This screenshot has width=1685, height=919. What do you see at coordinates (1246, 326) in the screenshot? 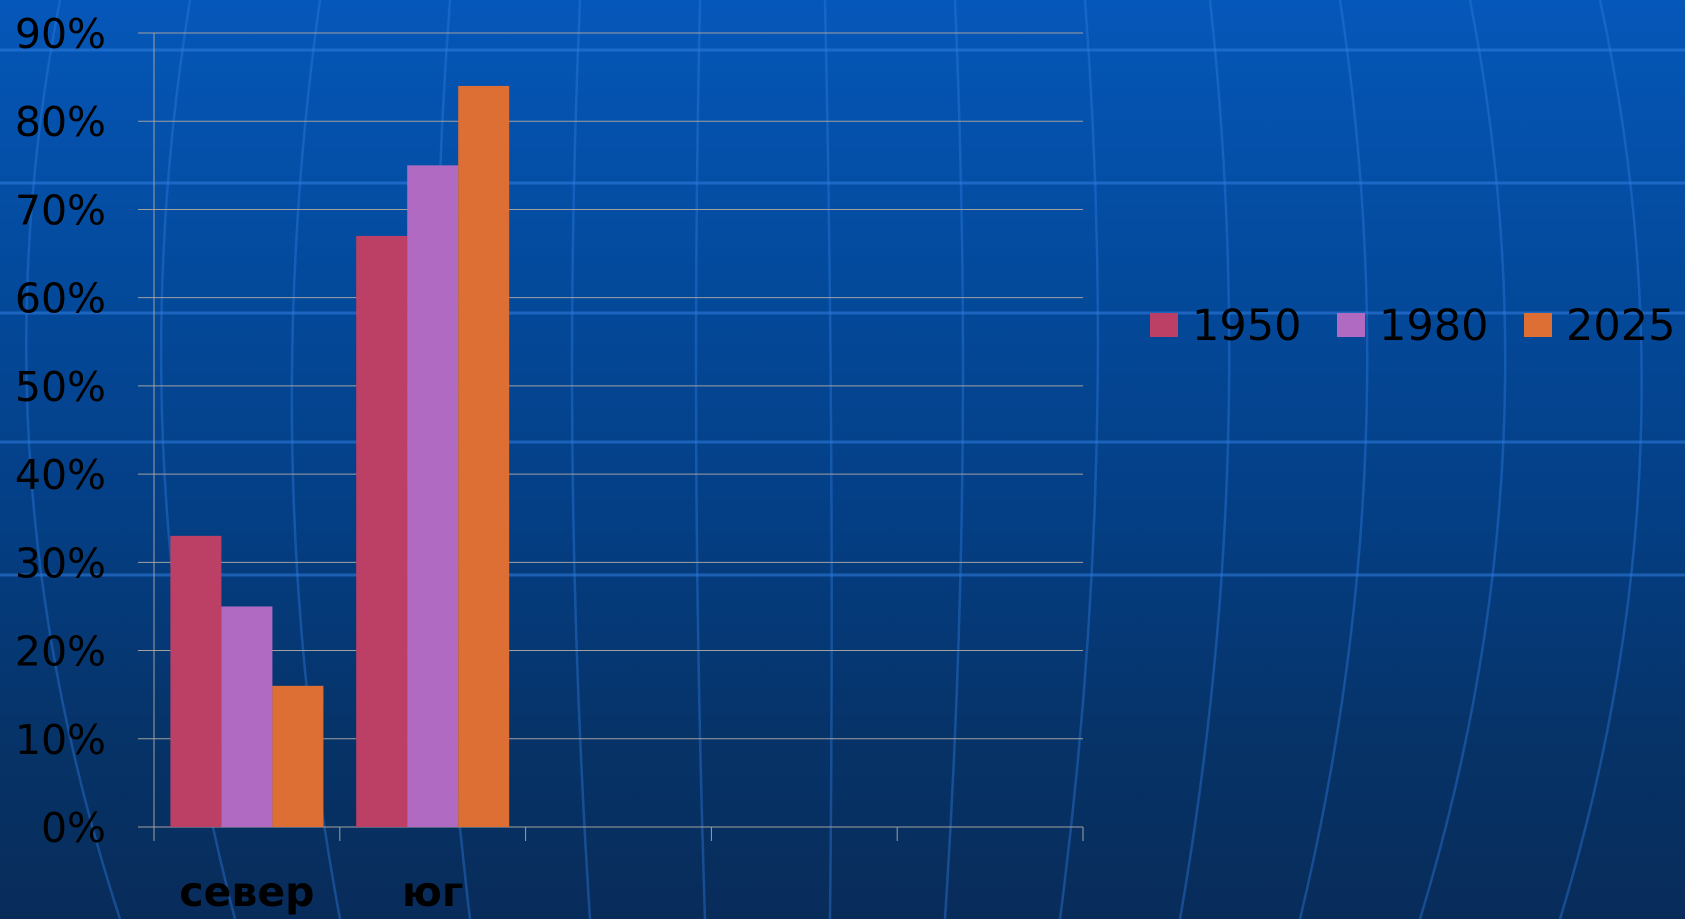
I see `legend-label: 1950` at bounding box center [1246, 326].